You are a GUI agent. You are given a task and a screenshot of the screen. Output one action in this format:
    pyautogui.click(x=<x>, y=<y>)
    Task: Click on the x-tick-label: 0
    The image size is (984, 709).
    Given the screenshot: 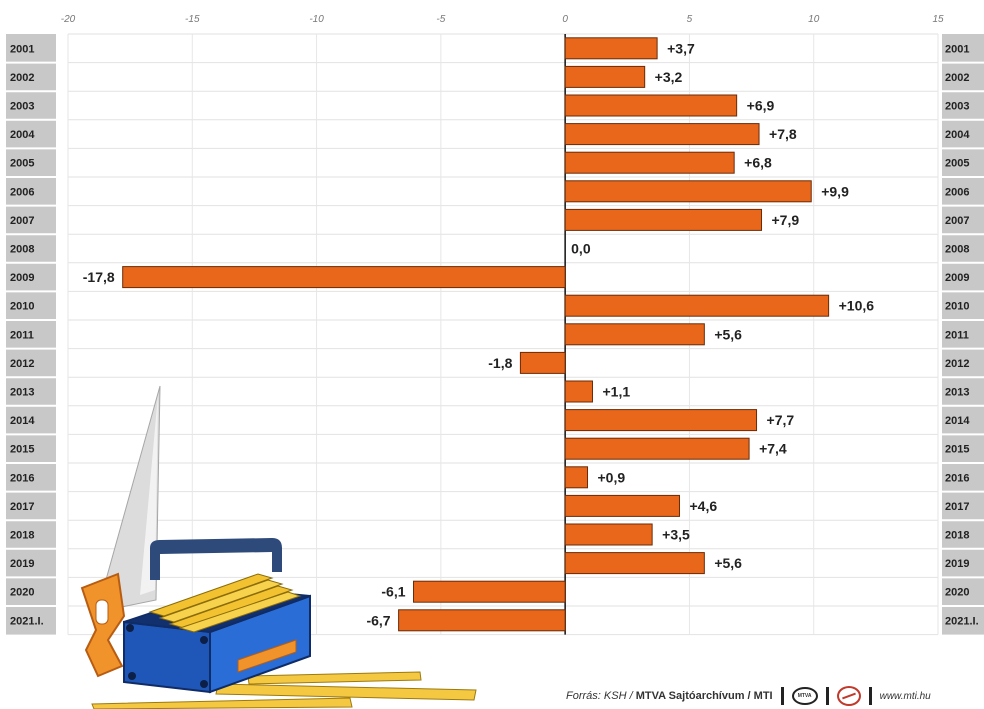 What is the action you would take?
    pyautogui.click(x=565, y=19)
    